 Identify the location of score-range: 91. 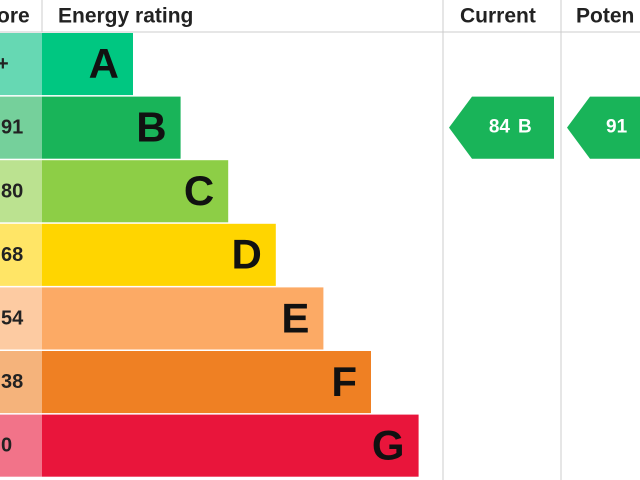
(12, 128).